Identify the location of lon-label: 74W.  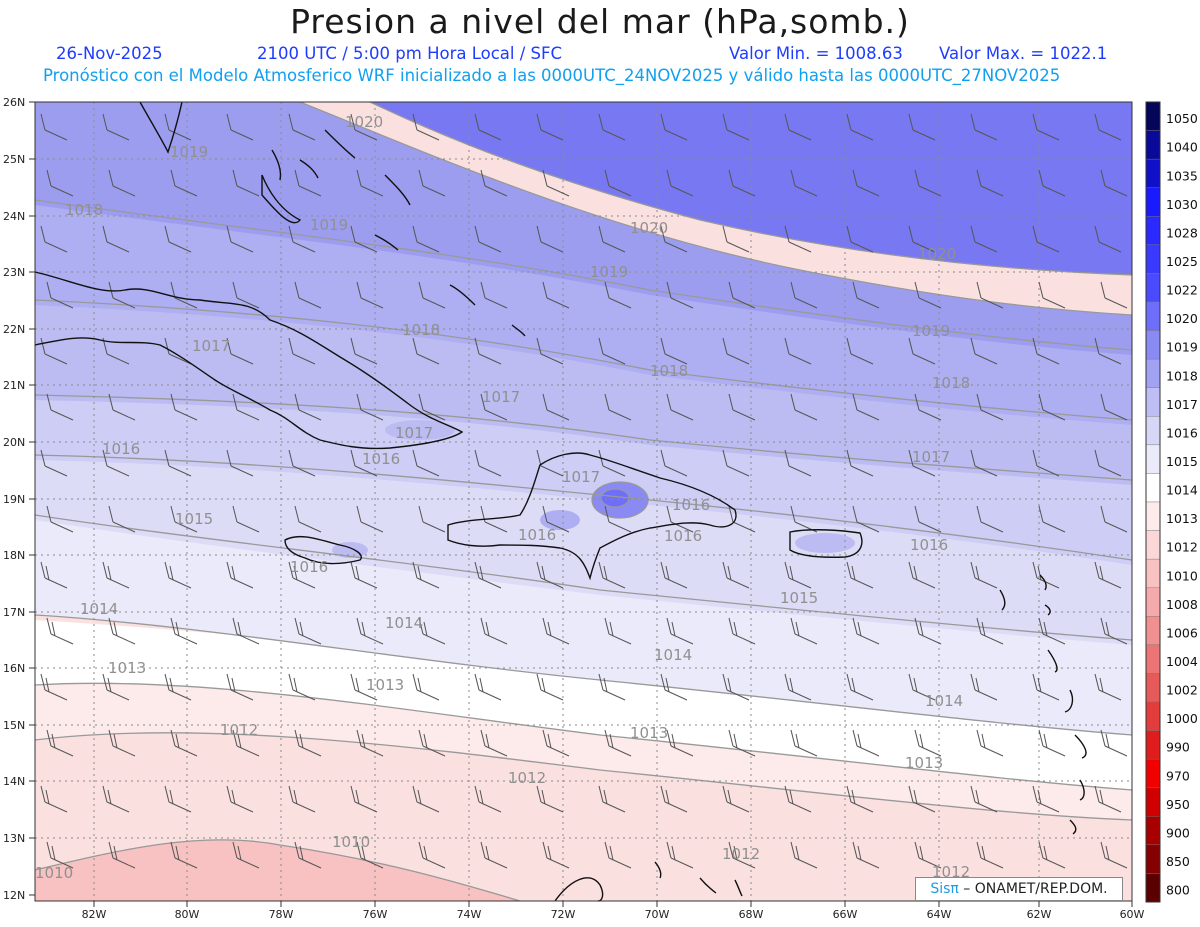
(469, 914).